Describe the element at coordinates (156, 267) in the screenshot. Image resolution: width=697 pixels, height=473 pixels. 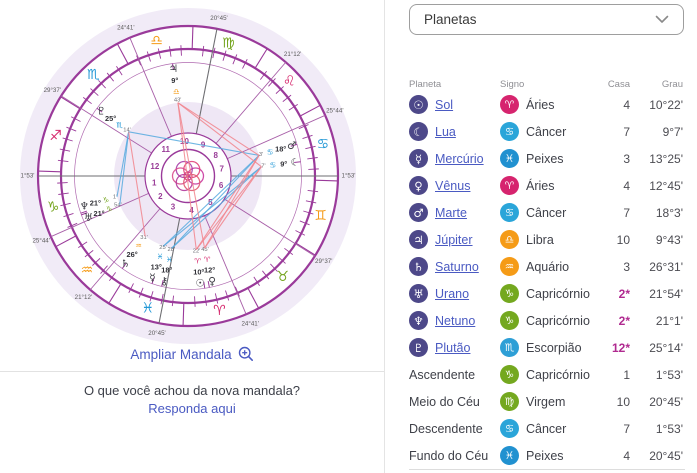
I see `svg-text: 13°` at that location.